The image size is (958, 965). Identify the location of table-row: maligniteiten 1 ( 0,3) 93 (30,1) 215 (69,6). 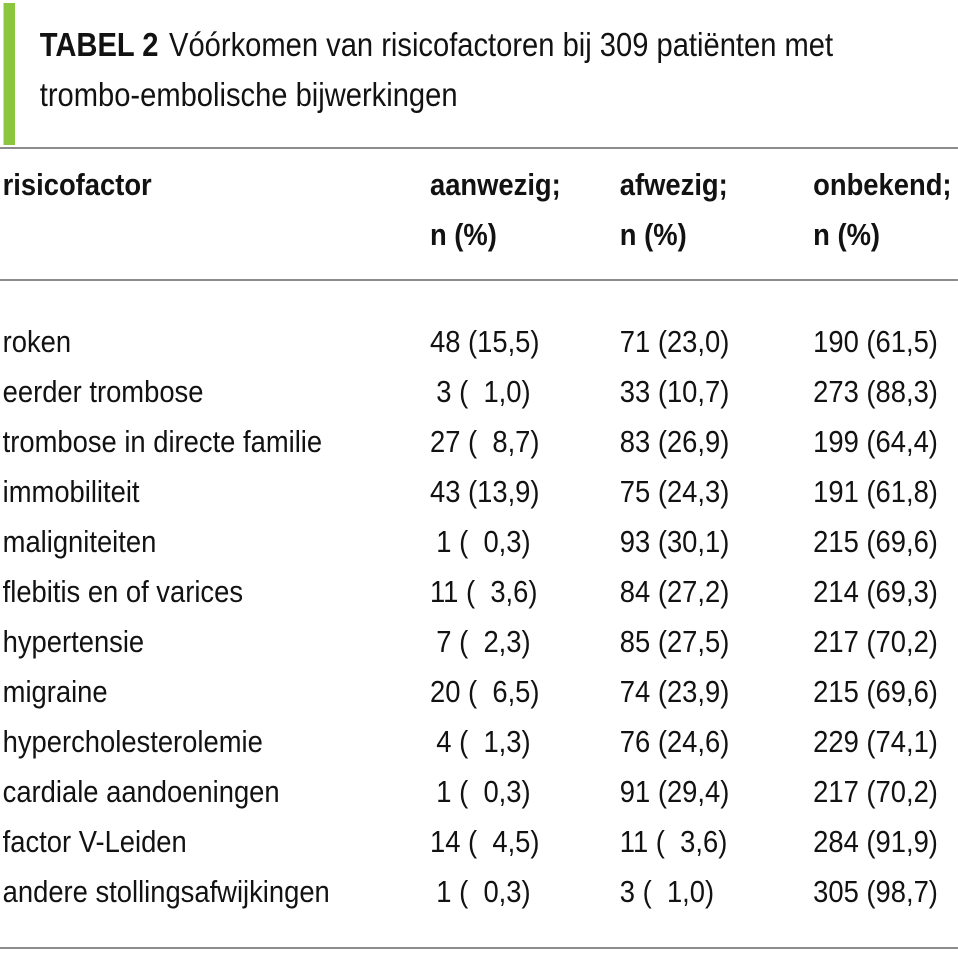
(479, 542).